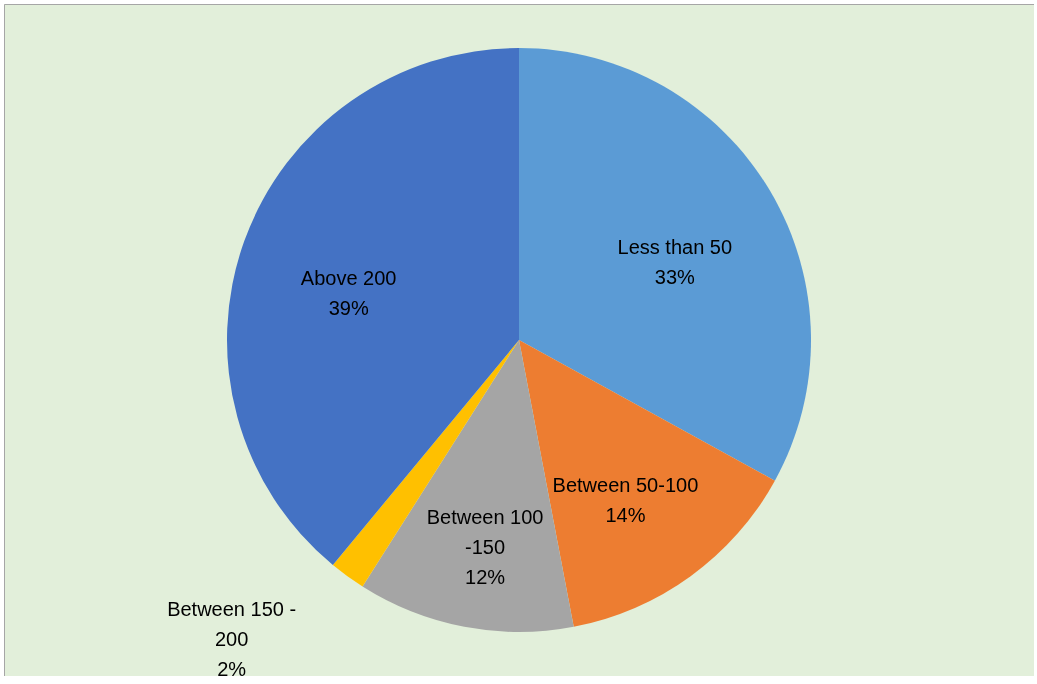 This screenshot has width=1037, height=684. I want to click on slice-label: Less than 50, so click(675, 246).